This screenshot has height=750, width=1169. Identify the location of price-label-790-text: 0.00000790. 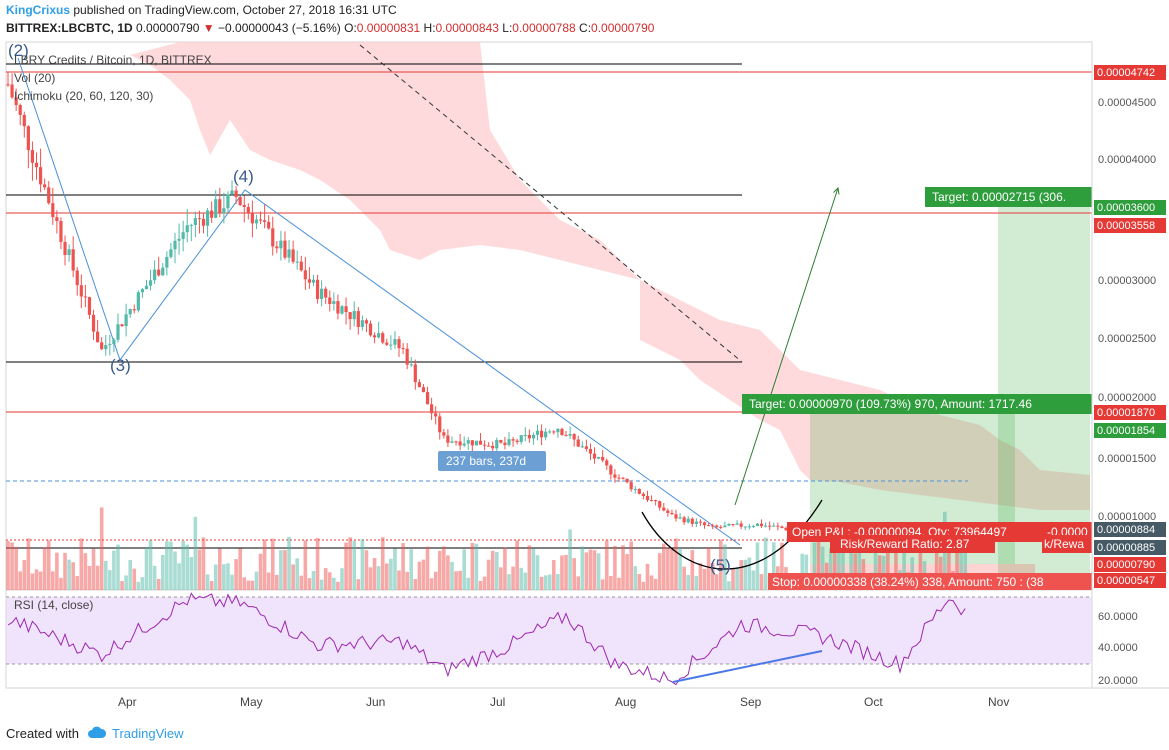
(1126, 565).